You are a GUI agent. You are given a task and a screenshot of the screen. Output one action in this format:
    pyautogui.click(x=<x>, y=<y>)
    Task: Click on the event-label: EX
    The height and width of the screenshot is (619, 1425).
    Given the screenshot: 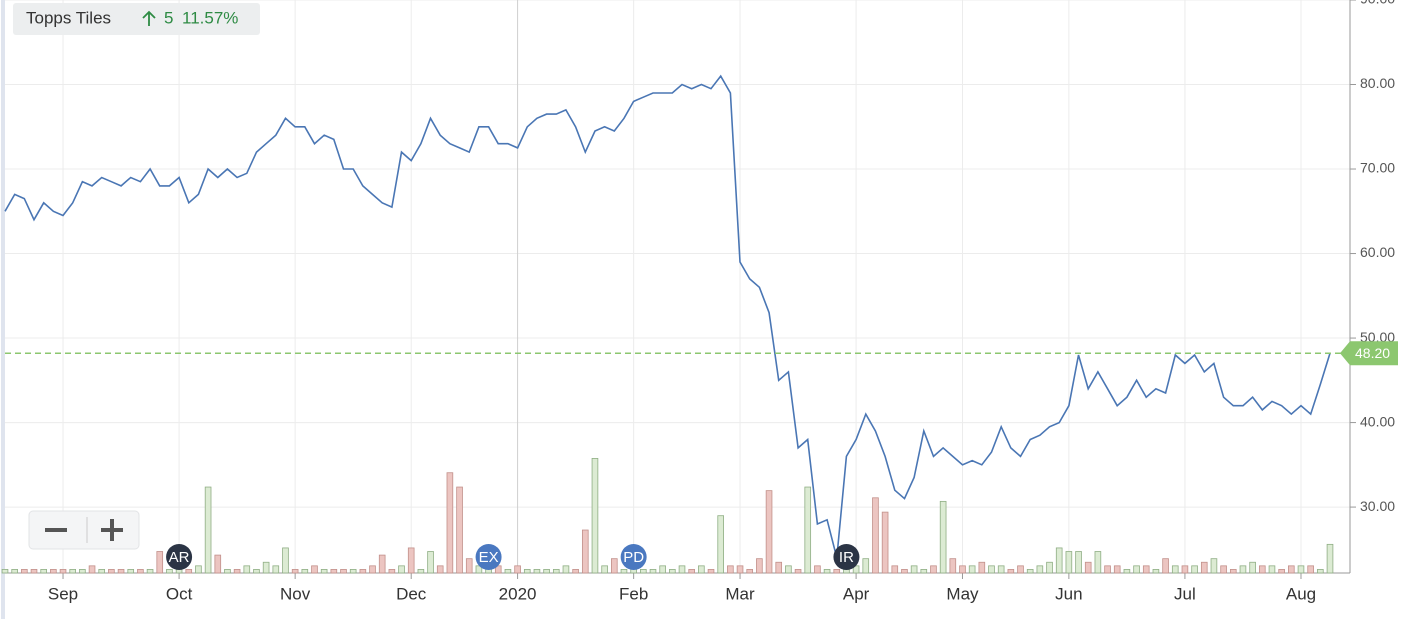 What is the action you would take?
    pyautogui.click(x=489, y=557)
    